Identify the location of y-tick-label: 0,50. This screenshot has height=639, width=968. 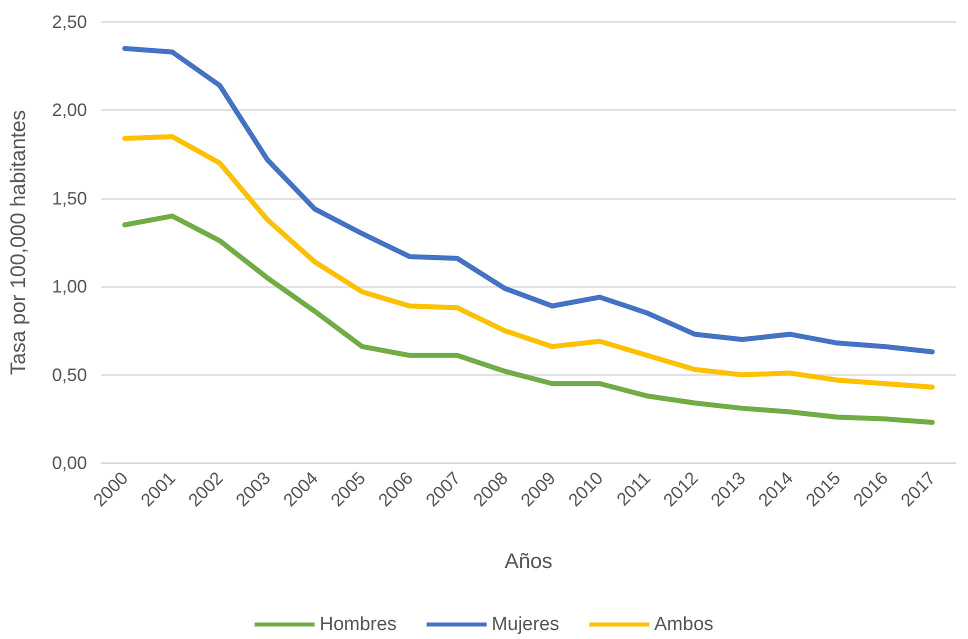
(69, 374).